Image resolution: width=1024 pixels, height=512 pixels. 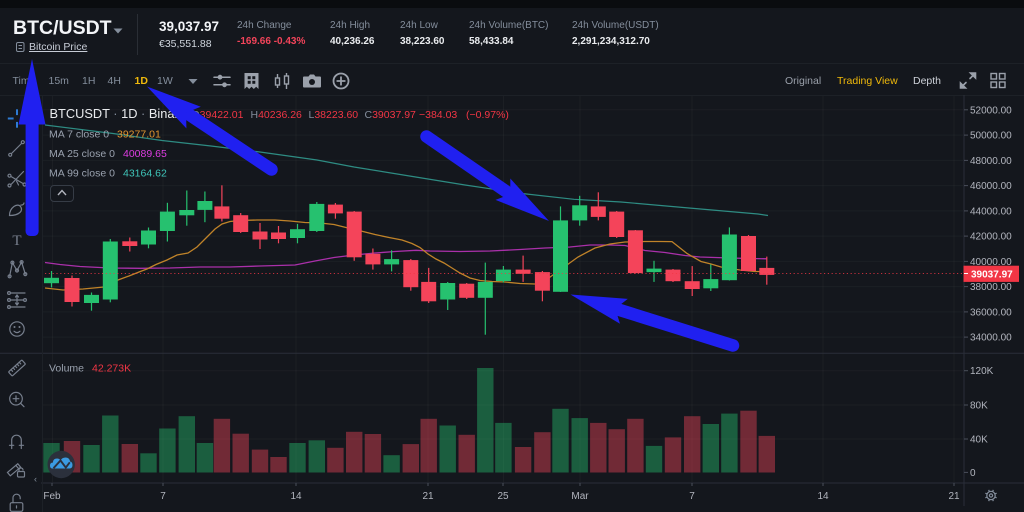 What do you see at coordinates (52, 496) in the screenshot?
I see `svg-text: Feb` at bounding box center [52, 496].